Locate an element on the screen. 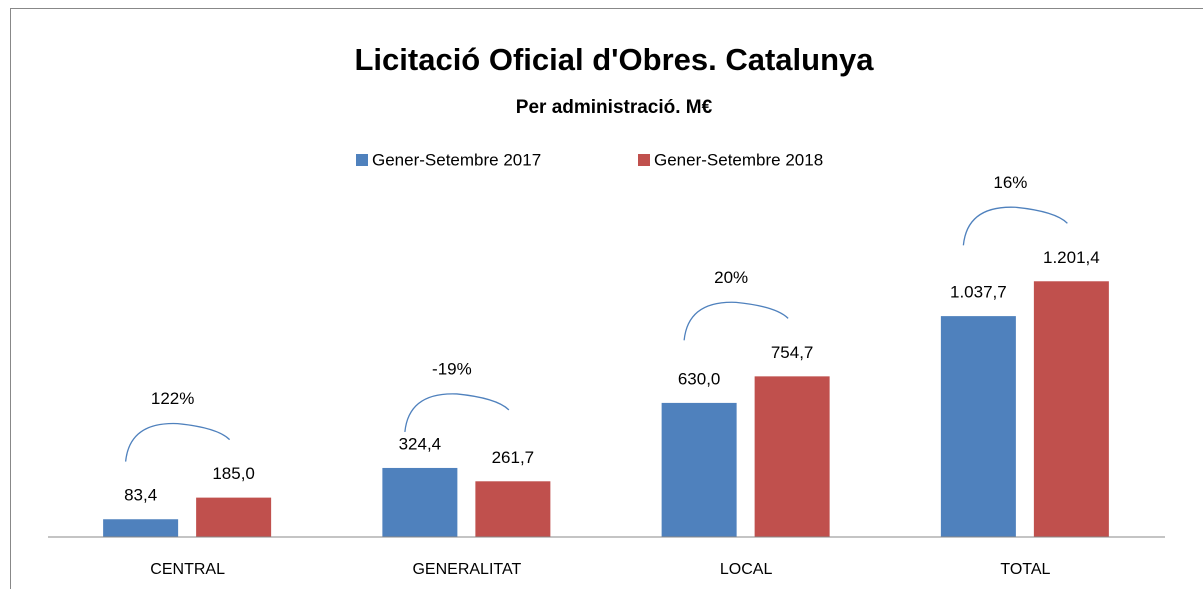  legend-label: Gener-Setembre 2017 is located at coordinates (456, 159).